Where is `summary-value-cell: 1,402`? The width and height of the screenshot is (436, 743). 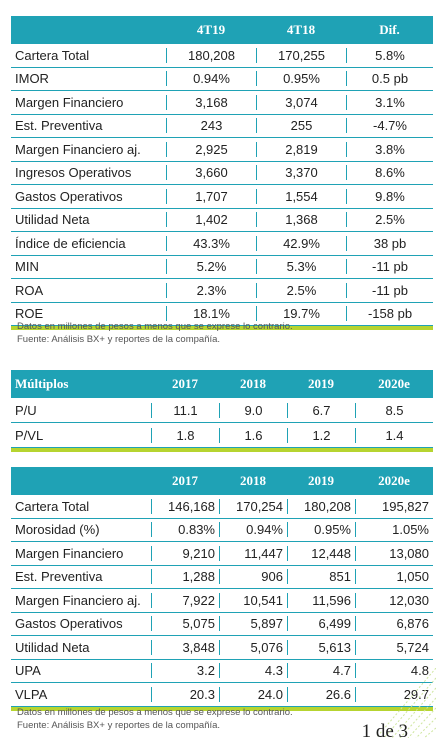
summary-value-cell: 1,402 is located at coordinates (211, 220).